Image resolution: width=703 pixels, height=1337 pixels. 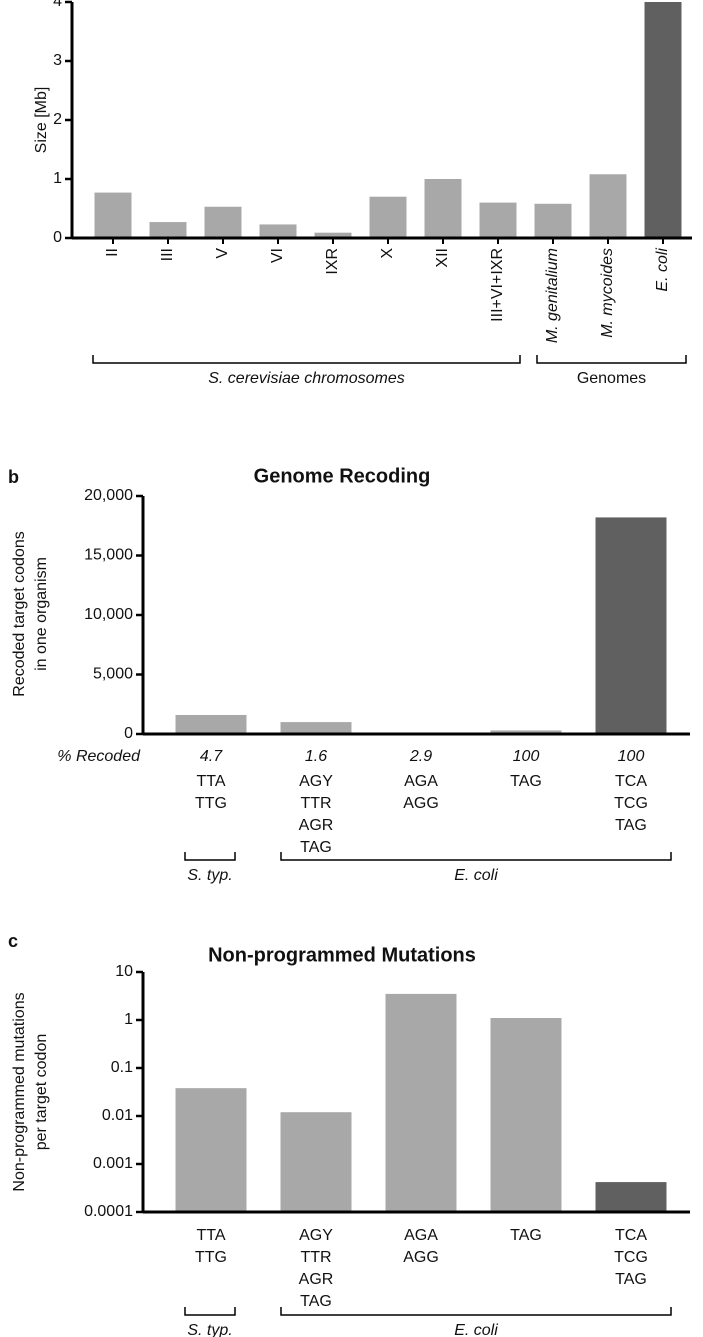 What do you see at coordinates (108, 614) in the screenshot?
I see `y-tick-label: 10,000` at bounding box center [108, 614].